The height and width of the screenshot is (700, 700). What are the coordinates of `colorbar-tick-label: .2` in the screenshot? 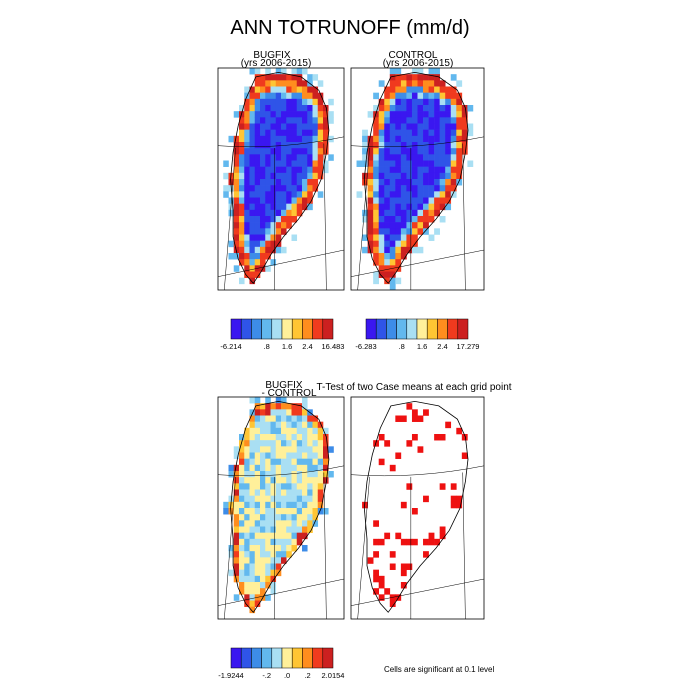 It's located at (307, 675).